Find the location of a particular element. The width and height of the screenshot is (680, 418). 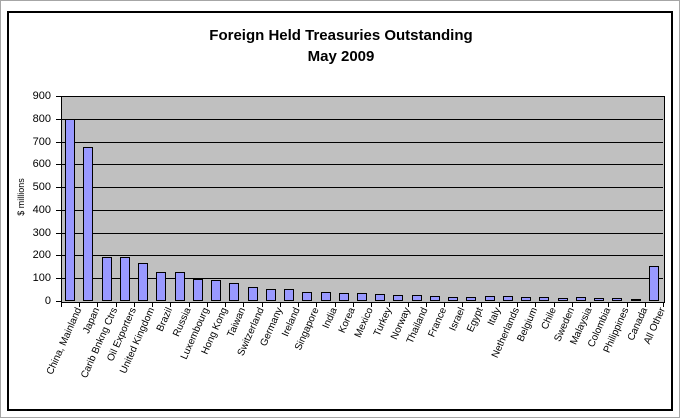

bar-germany is located at coordinates (270, 295).